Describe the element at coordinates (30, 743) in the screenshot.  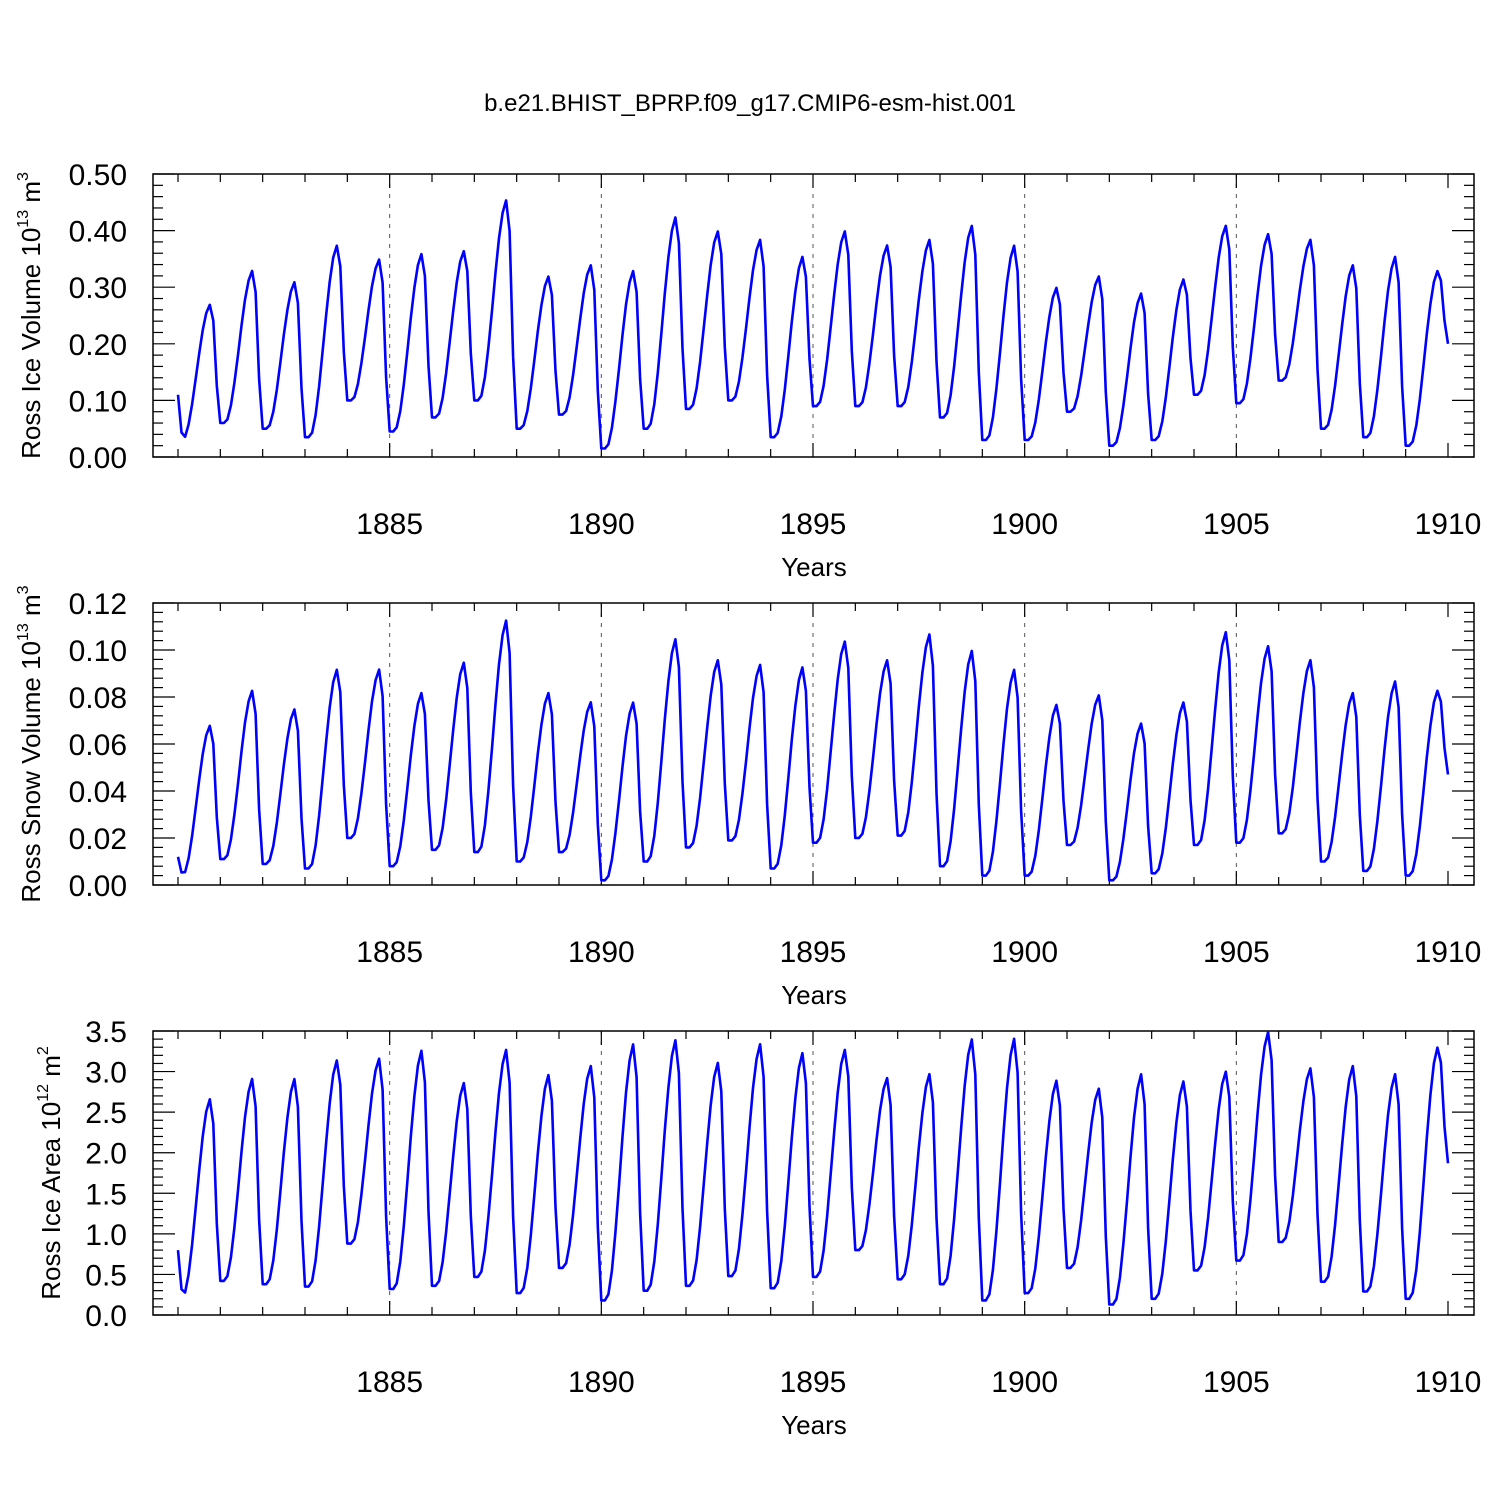
I see `y-axis-title: Ross Snow Volume 1013 m3` at that location.